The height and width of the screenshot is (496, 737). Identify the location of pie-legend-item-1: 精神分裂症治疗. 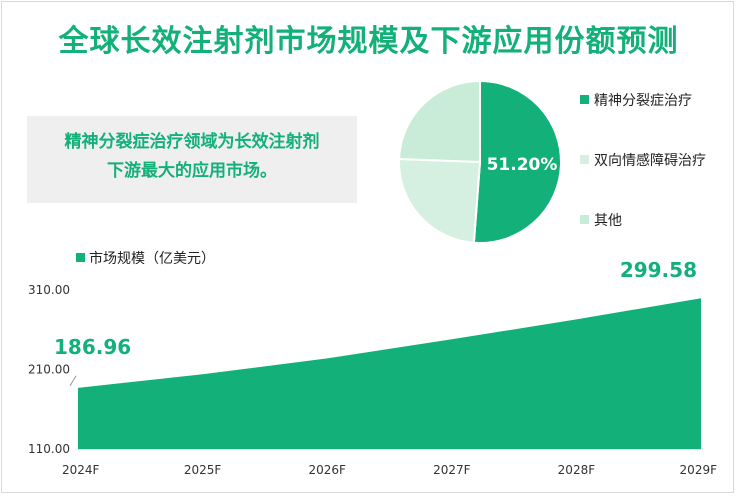
(636, 101).